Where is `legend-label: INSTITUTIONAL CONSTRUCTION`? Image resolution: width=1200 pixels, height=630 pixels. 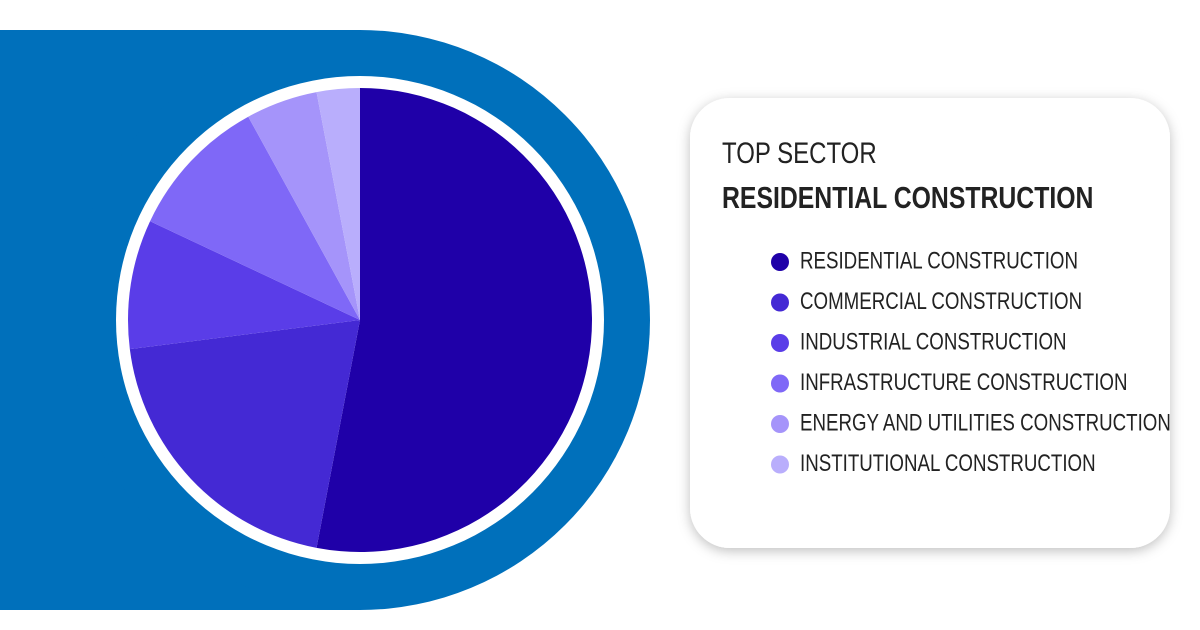
legend-label: INSTITUTIONAL CONSTRUCTION is located at coordinates (948, 463).